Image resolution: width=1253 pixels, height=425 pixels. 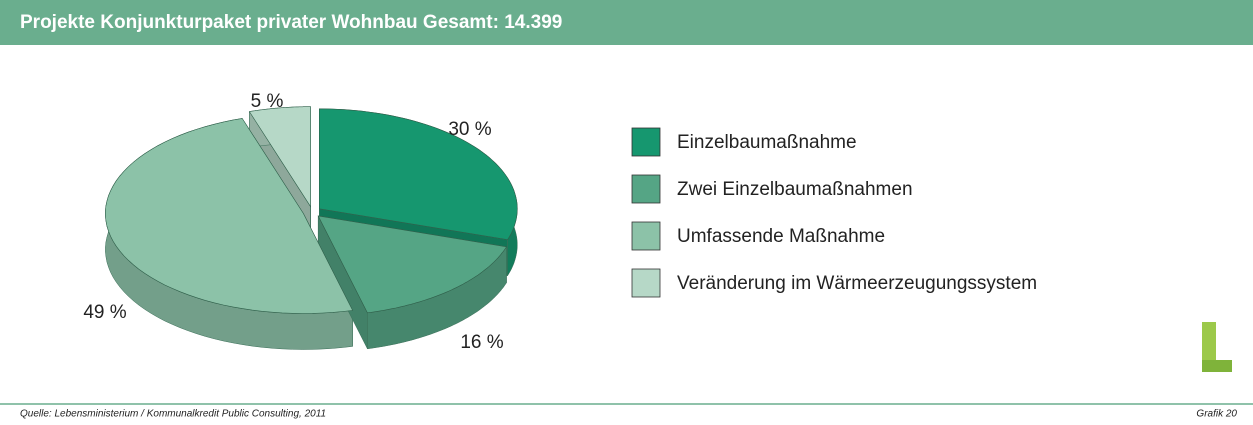 I want to click on caption: Grafik 20, so click(x=1216, y=414).